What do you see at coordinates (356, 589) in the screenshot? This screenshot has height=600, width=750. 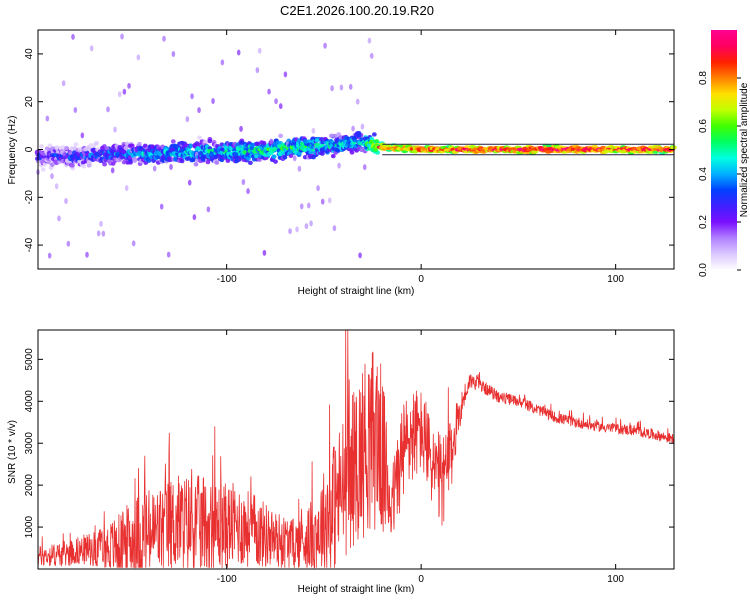 I see `snr-x-axis-label: Height of straight line (km)` at bounding box center [356, 589].